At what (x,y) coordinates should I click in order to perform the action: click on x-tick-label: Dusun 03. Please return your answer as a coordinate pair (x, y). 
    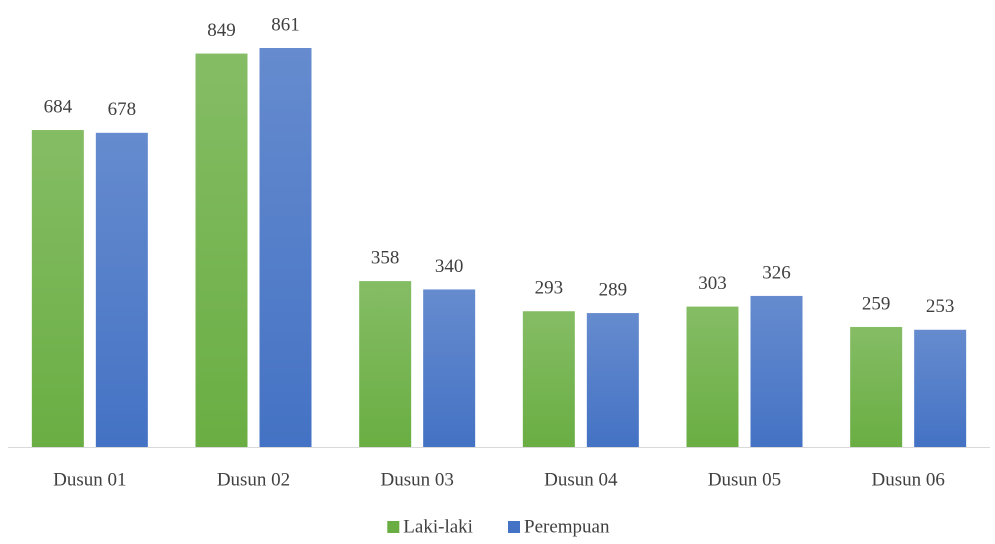
    Looking at the image, I should click on (416, 479).